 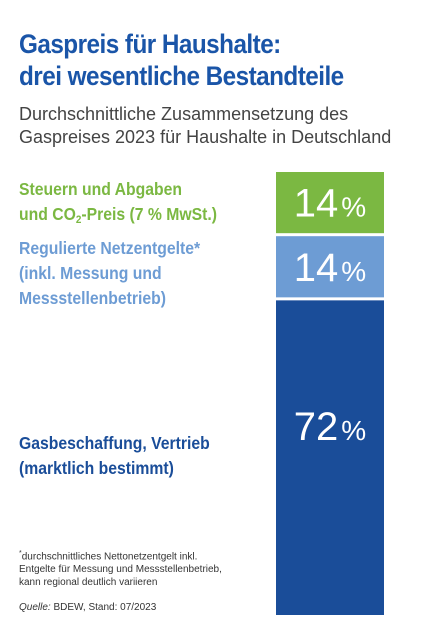 I want to click on bar-segment-network-fees, so click(x=330, y=267).